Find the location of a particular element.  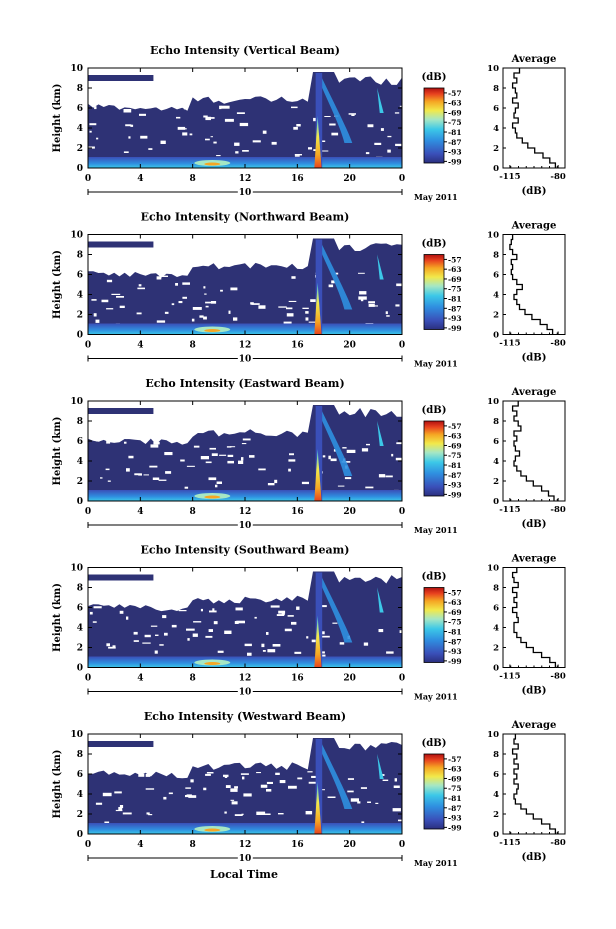

panel-title: Echo Intensity (Eastward Beam) is located at coordinates (244, 383).